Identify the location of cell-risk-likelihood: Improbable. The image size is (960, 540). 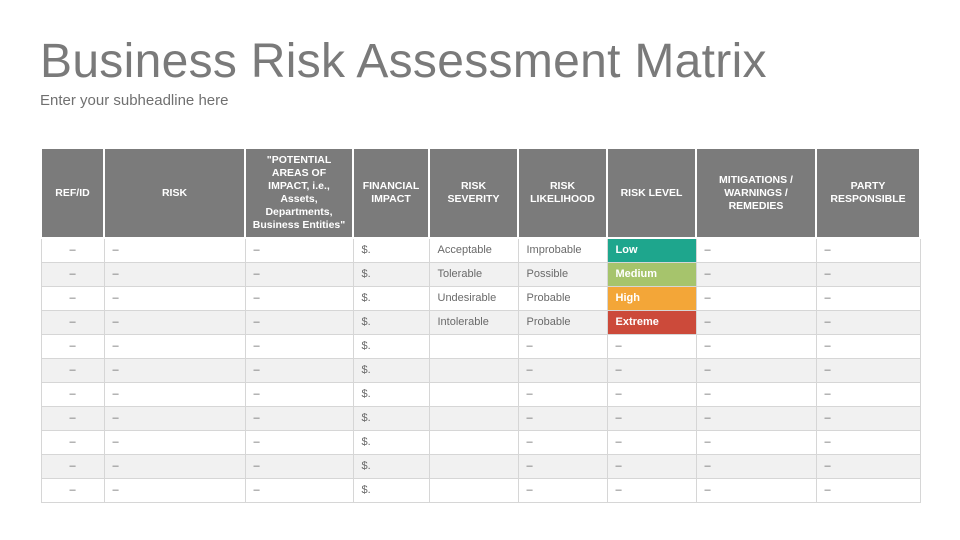
(562, 250).